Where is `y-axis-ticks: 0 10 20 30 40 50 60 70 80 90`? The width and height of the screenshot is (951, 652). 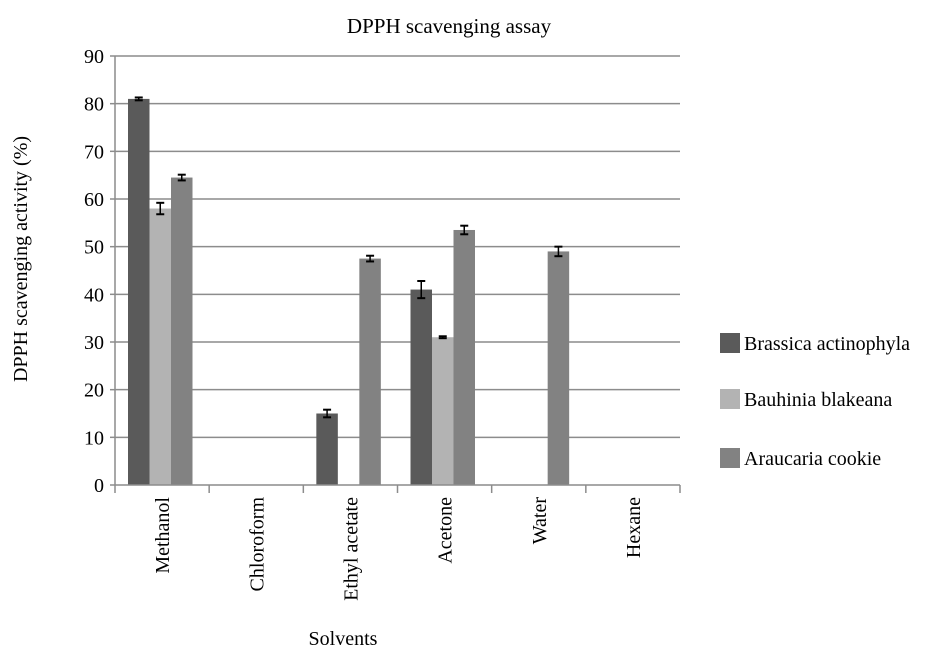 y-axis-ticks: 0 10 20 30 40 50 60 70 80 90 is located at coordinates (99, 271).